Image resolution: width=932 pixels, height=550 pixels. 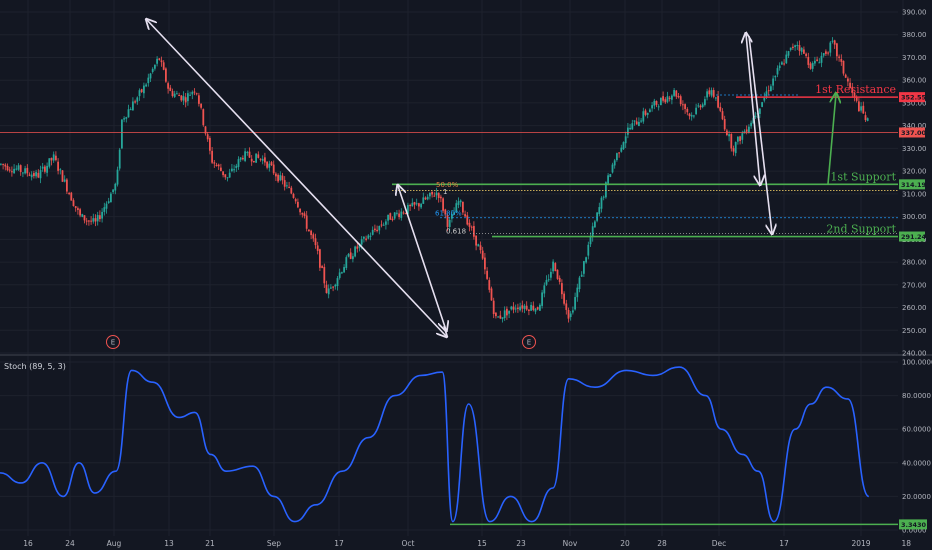 What do you see at coordinates (914, 194) in the screenshot?
I see `y-tick-label: 310.00` at bounding box center [914, 194].